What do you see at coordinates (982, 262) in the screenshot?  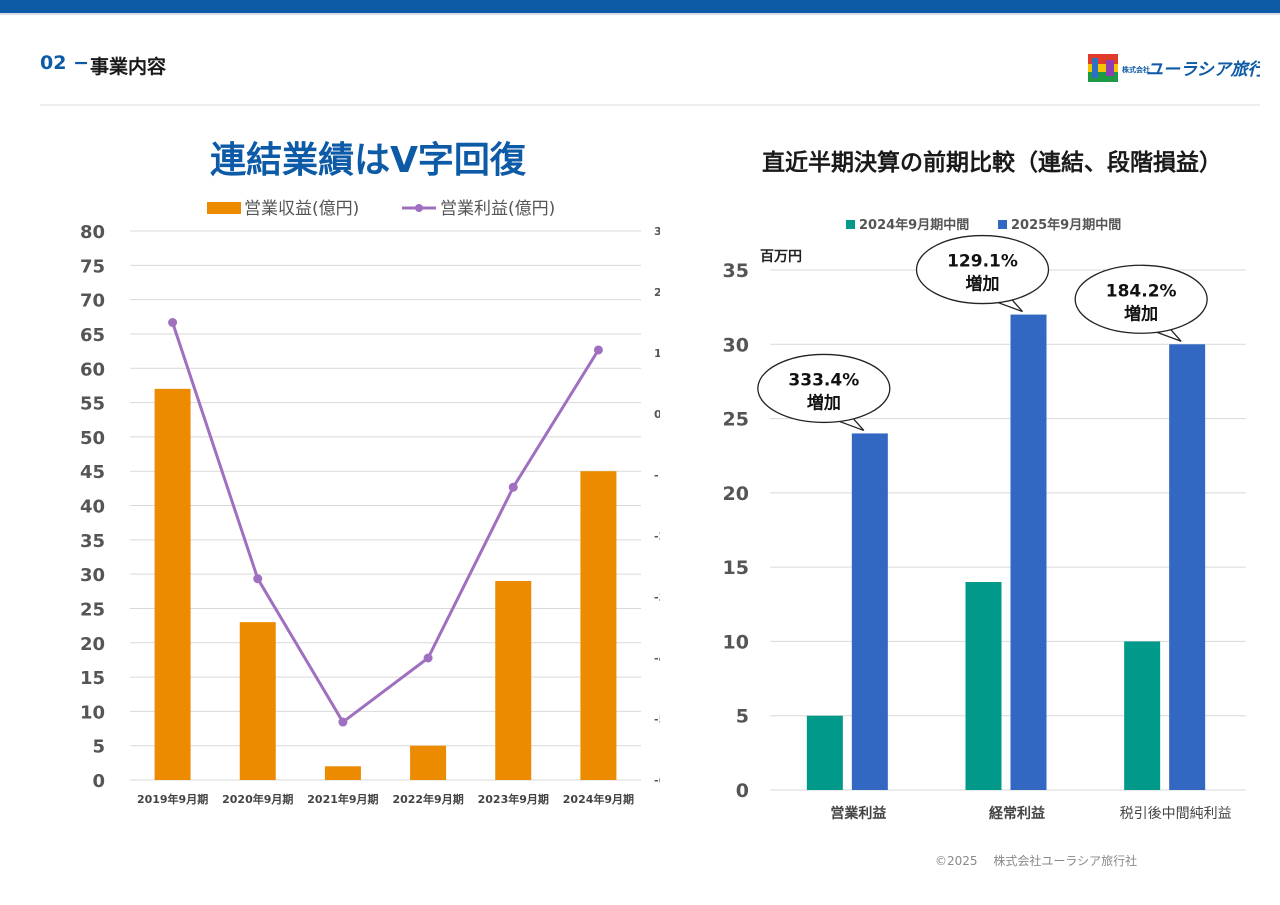 I see `callout-percent: 129.1%` at bounding box center [982, 262].